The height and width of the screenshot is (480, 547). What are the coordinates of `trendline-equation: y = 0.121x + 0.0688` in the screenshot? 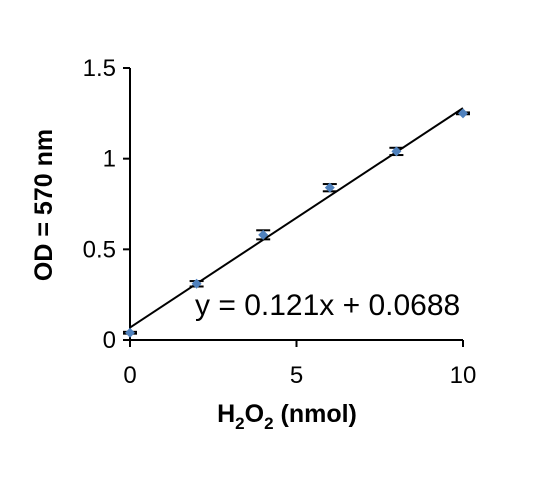 It's located at (327, 305).